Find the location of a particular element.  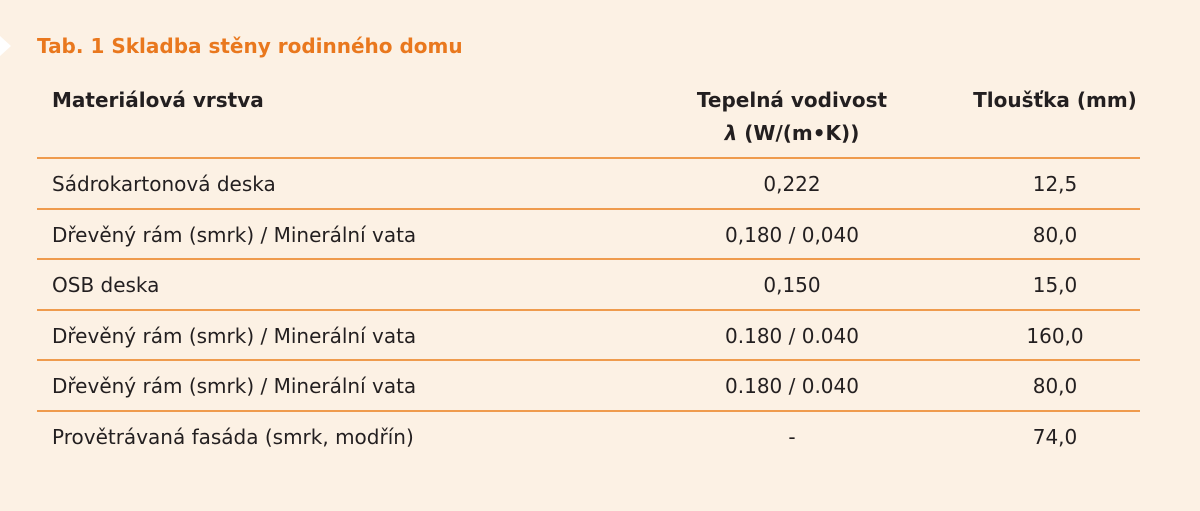

table-cell: OSB deska is located at coordinates (106, 285).